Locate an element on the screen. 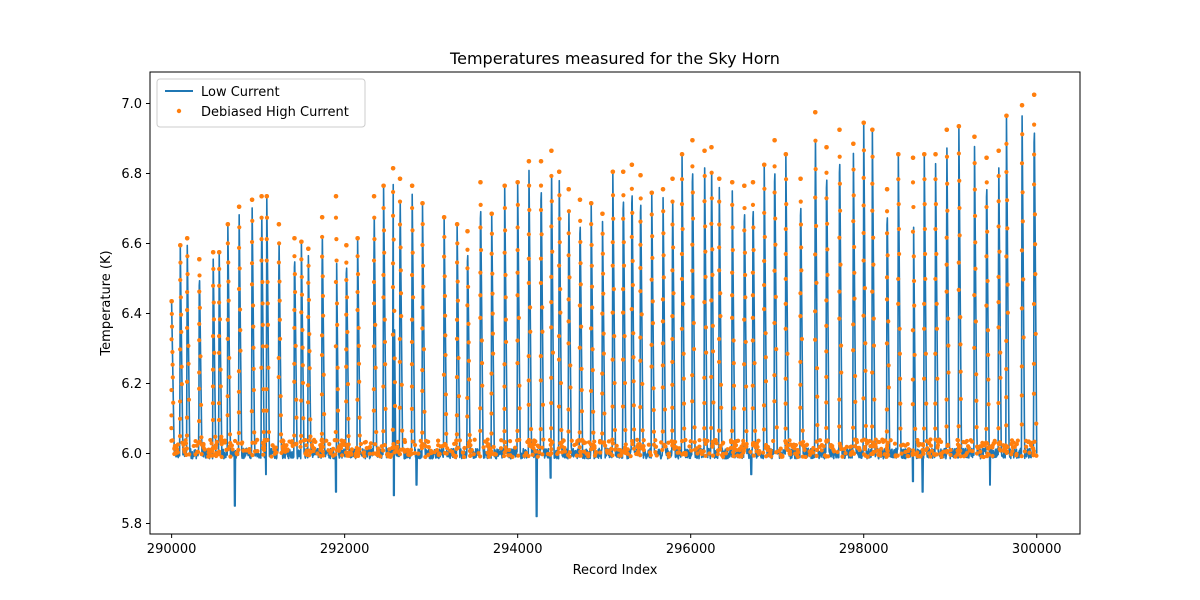  y-tick-label: 5.8 is located at coordinates (131, 524).